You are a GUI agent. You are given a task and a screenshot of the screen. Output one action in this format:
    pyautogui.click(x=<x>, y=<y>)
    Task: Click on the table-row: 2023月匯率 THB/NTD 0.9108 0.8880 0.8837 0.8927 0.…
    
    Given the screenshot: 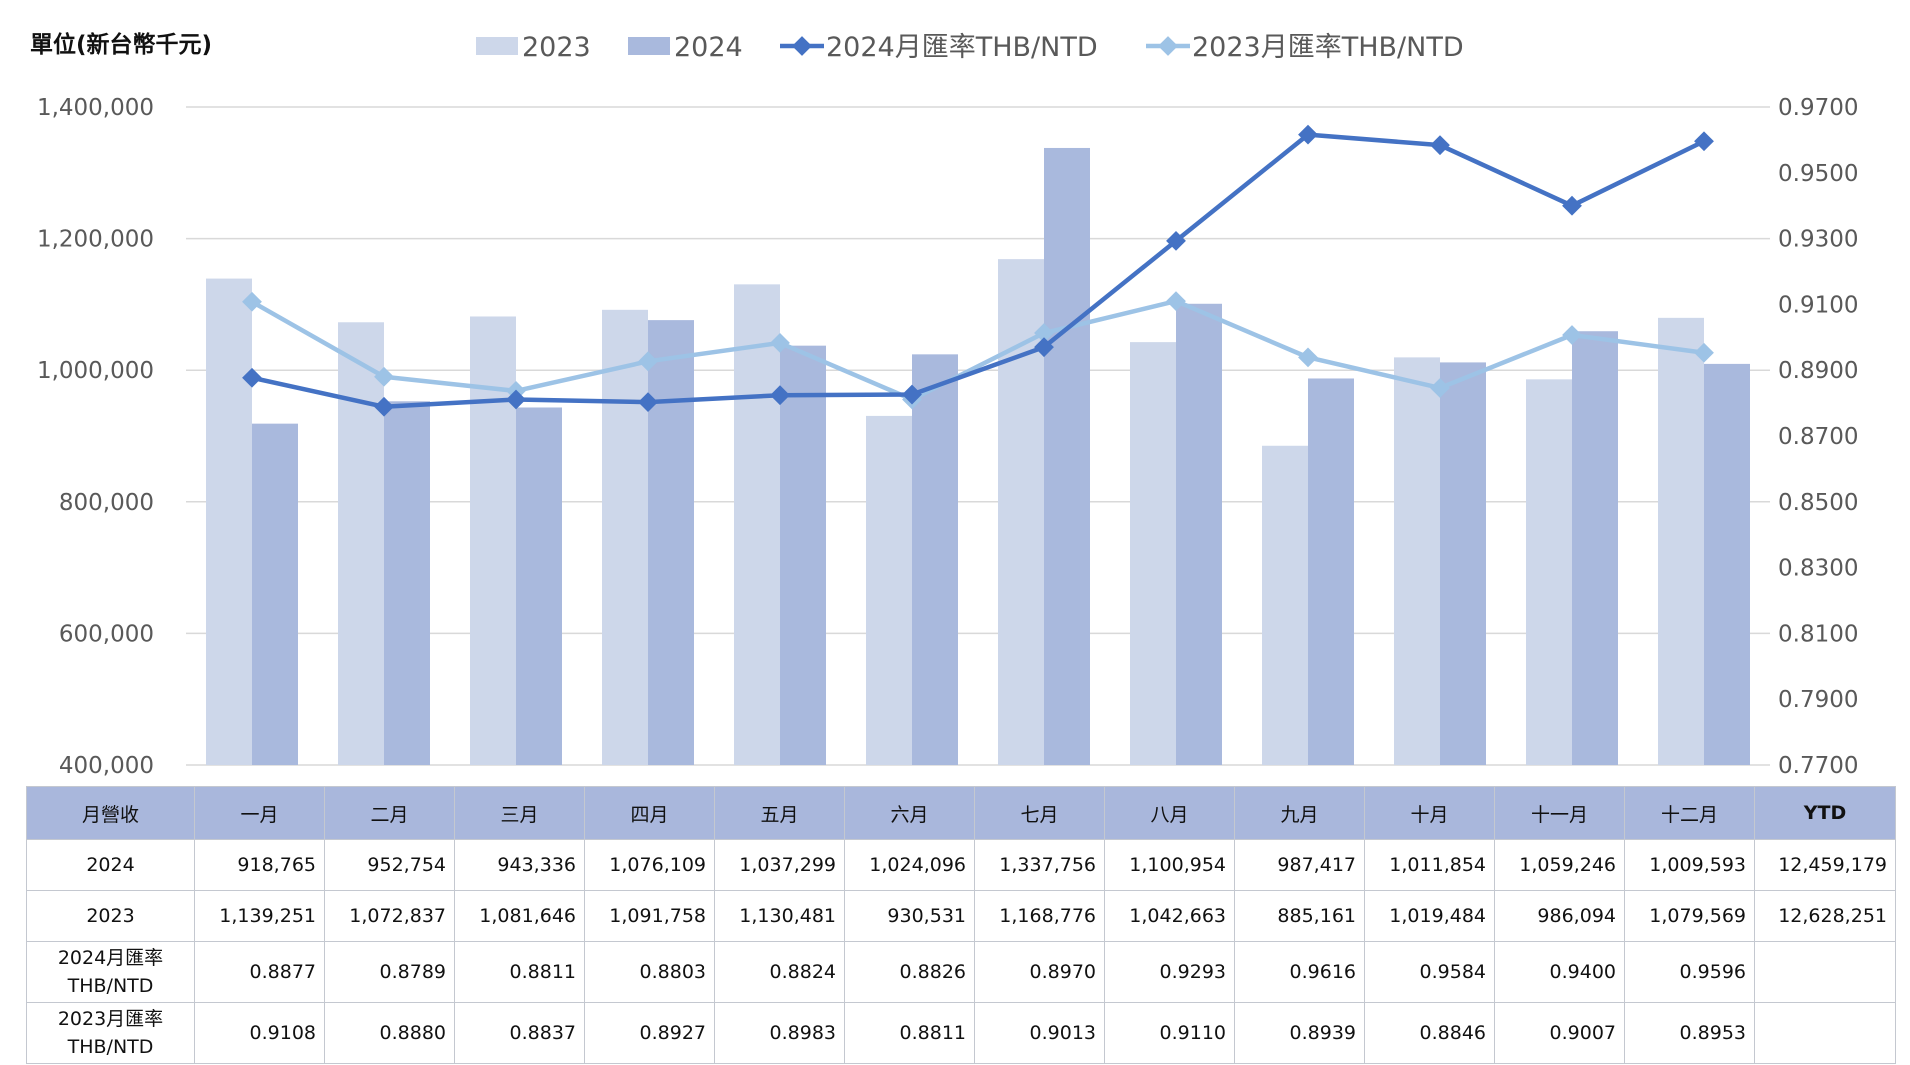 What is the action you would take?
    pyautogui.click(x=961, y=1033)
    